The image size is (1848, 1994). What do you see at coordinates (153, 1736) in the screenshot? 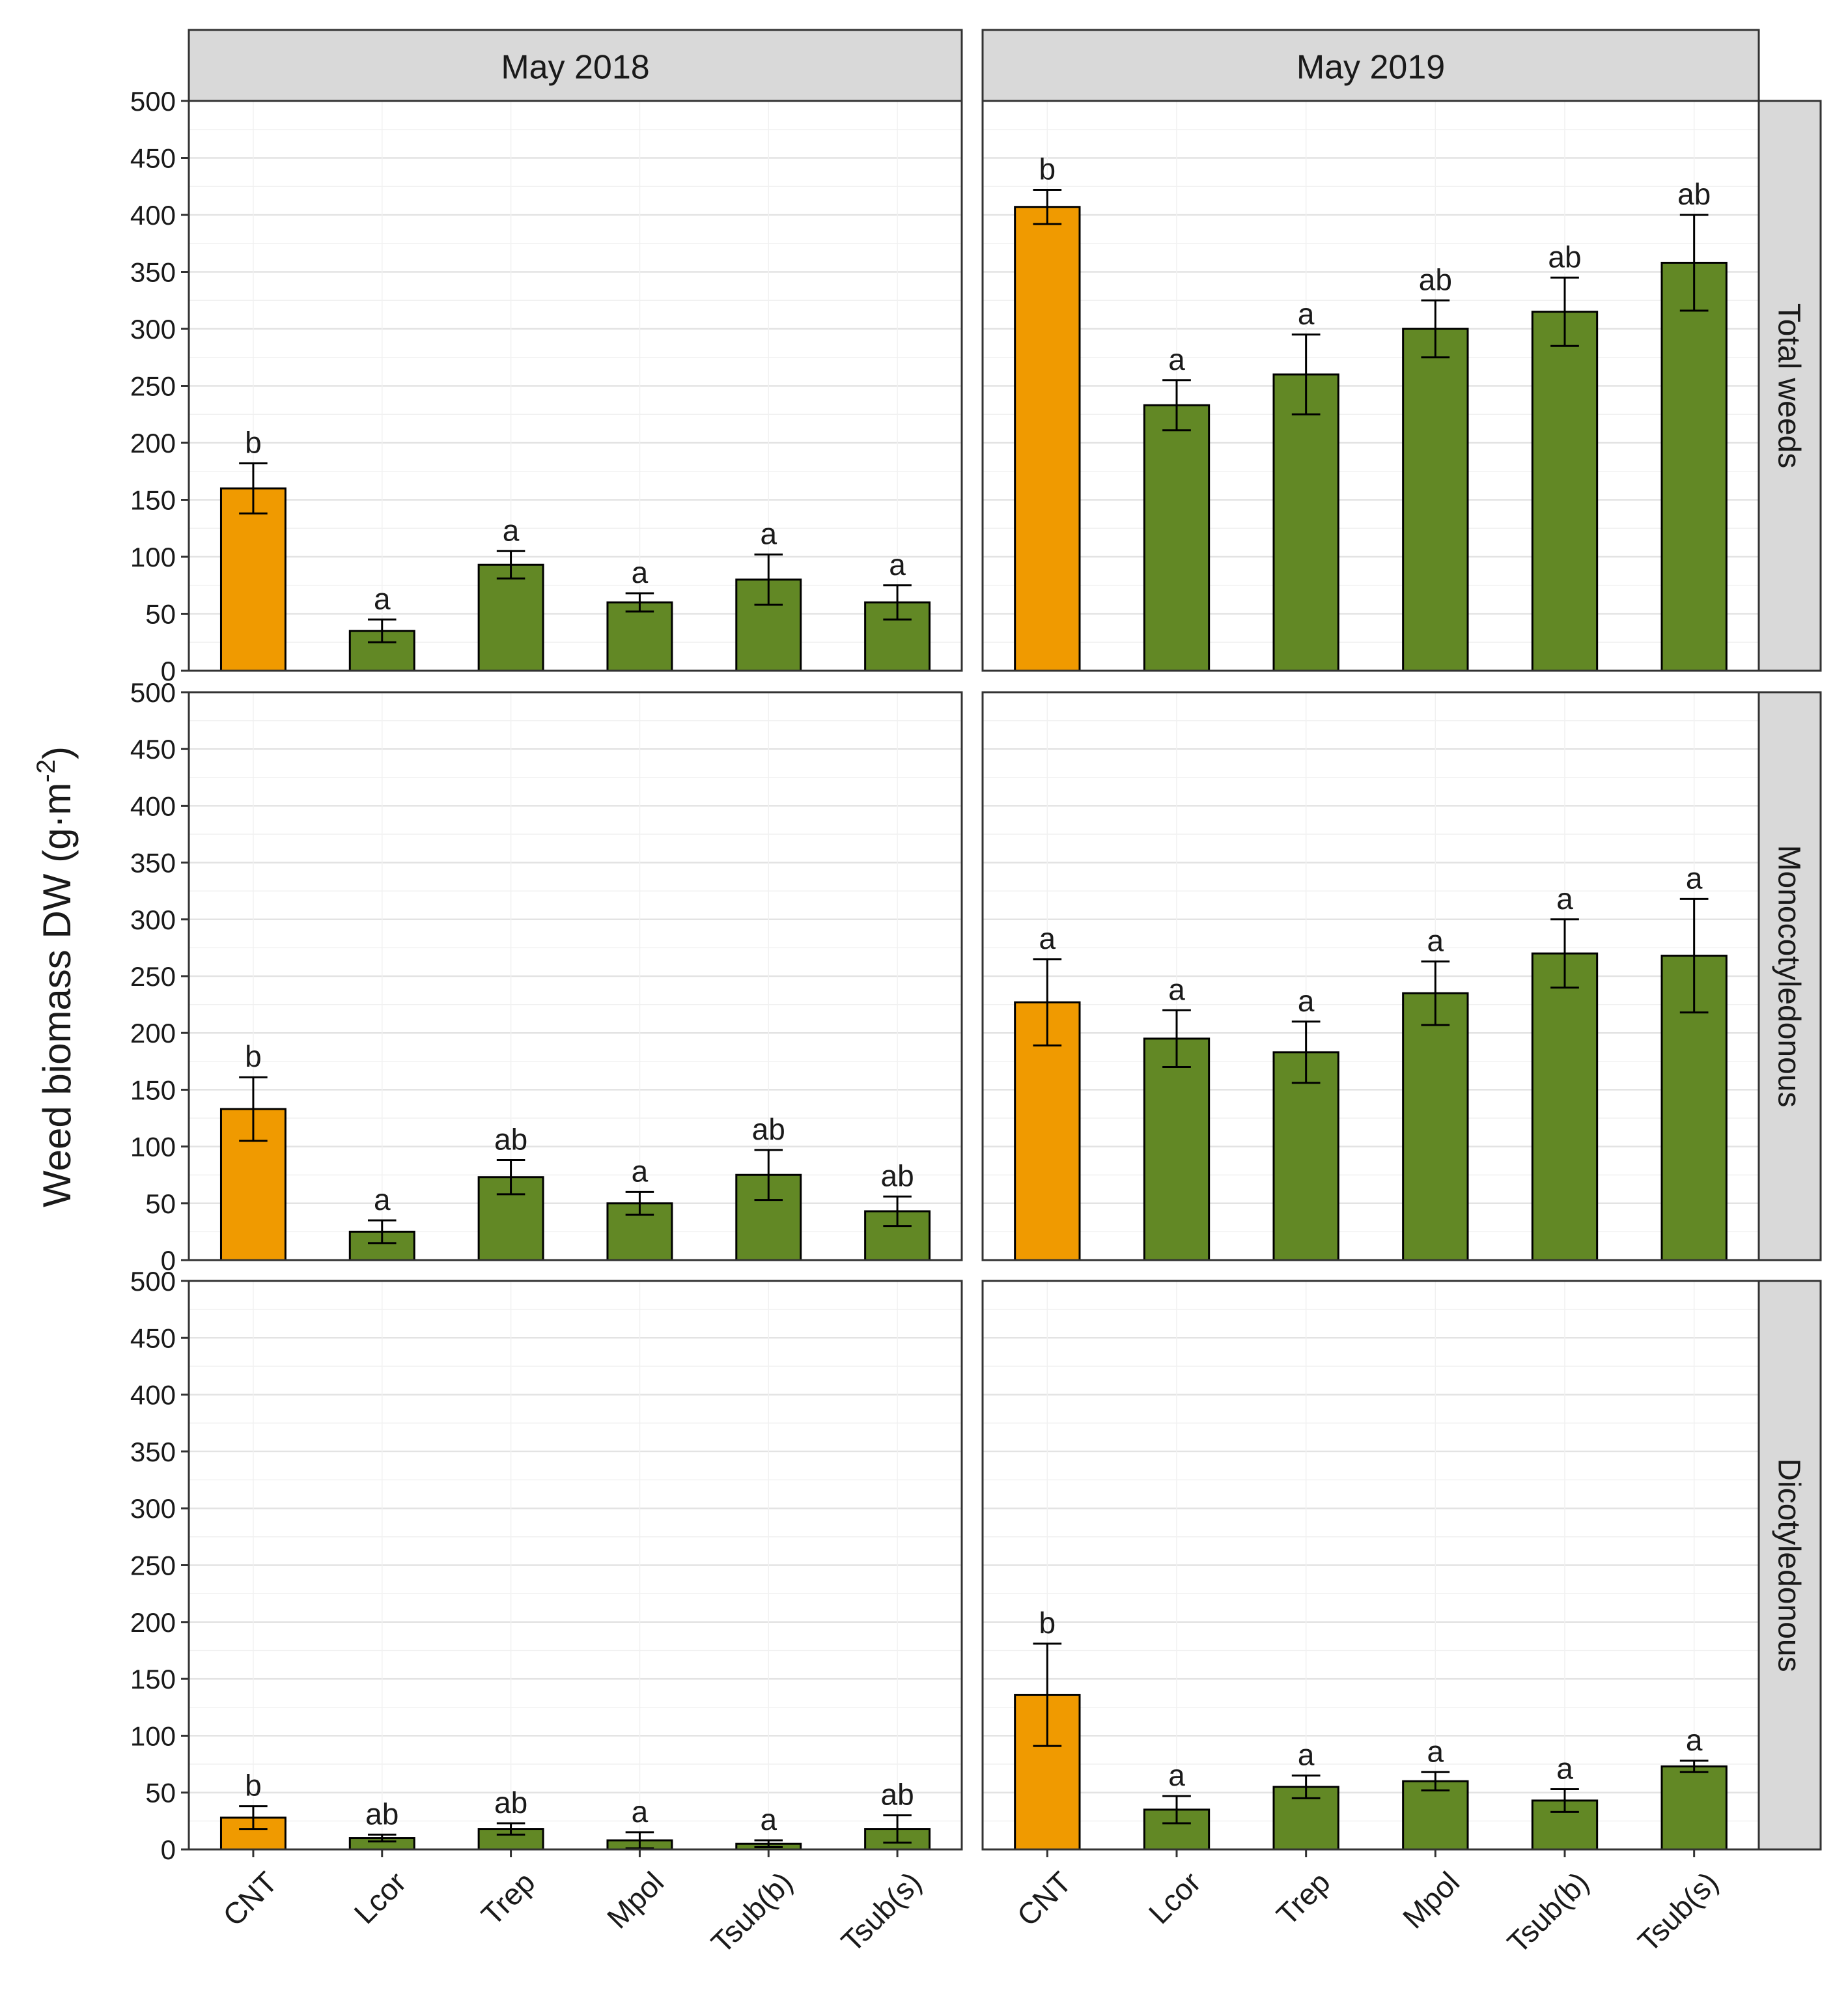
I see `y-tick-label: 100` at bounding box center [153, 1736].